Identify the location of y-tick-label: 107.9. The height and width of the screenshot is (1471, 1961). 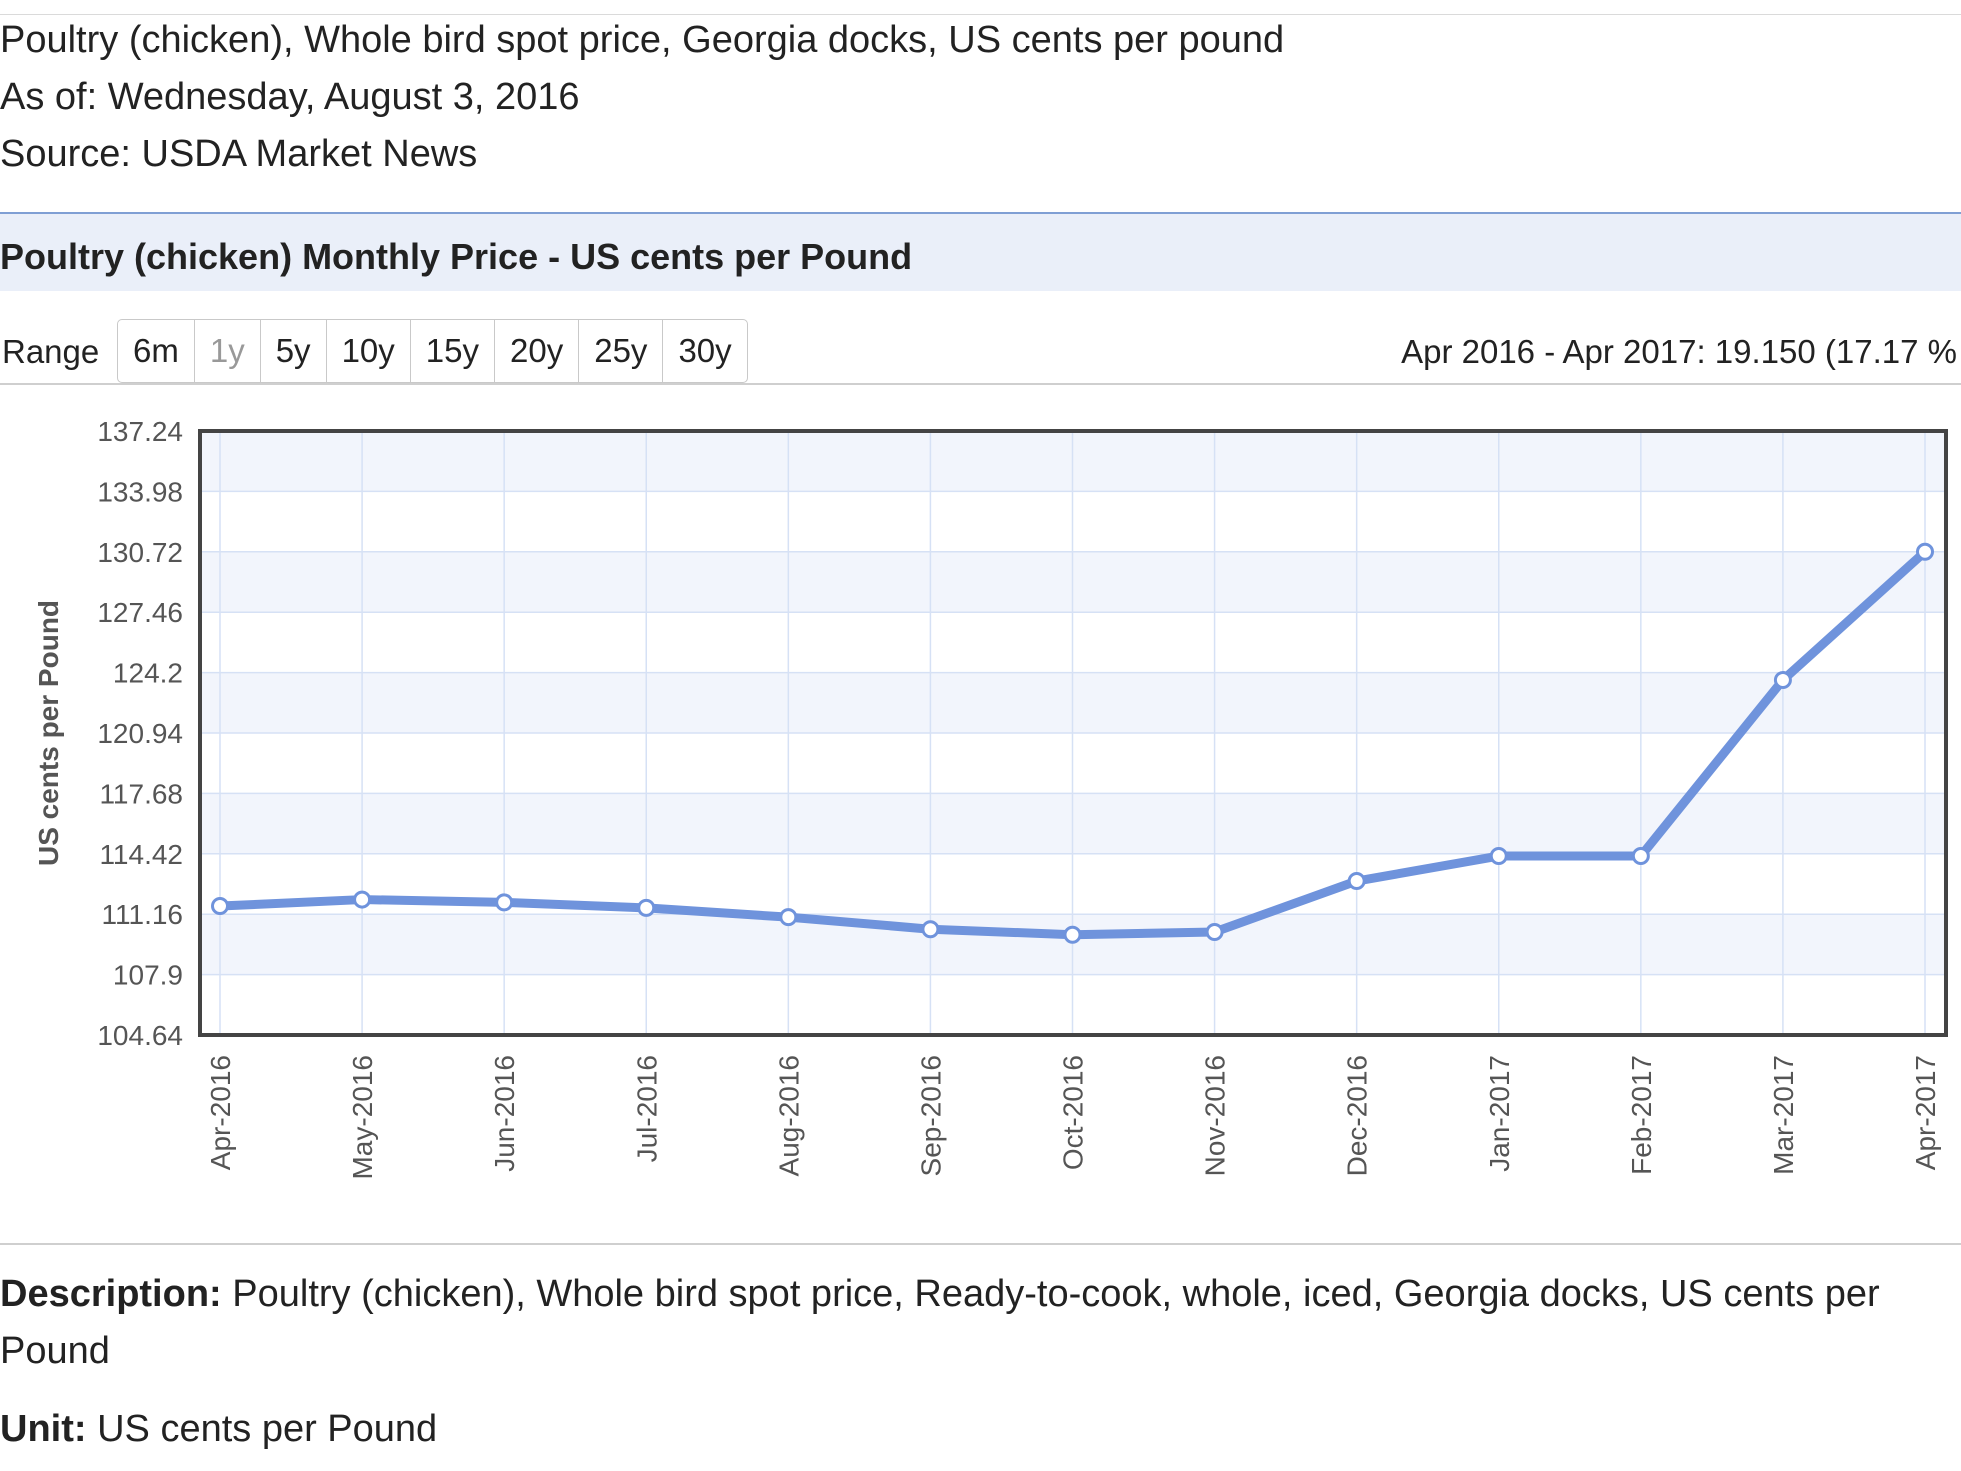
(148, 975).